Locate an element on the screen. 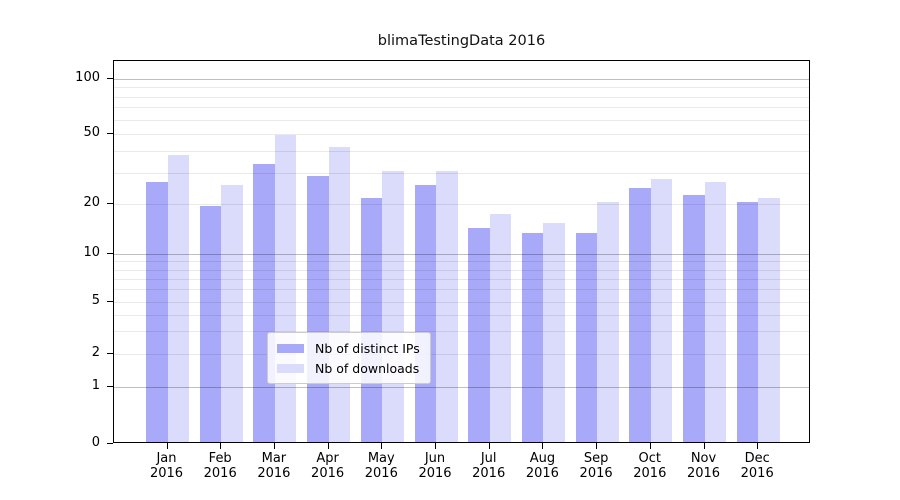 The image size is (900, 500). x-tick-label: Dec 2016 is located at coordinates (757, 466).